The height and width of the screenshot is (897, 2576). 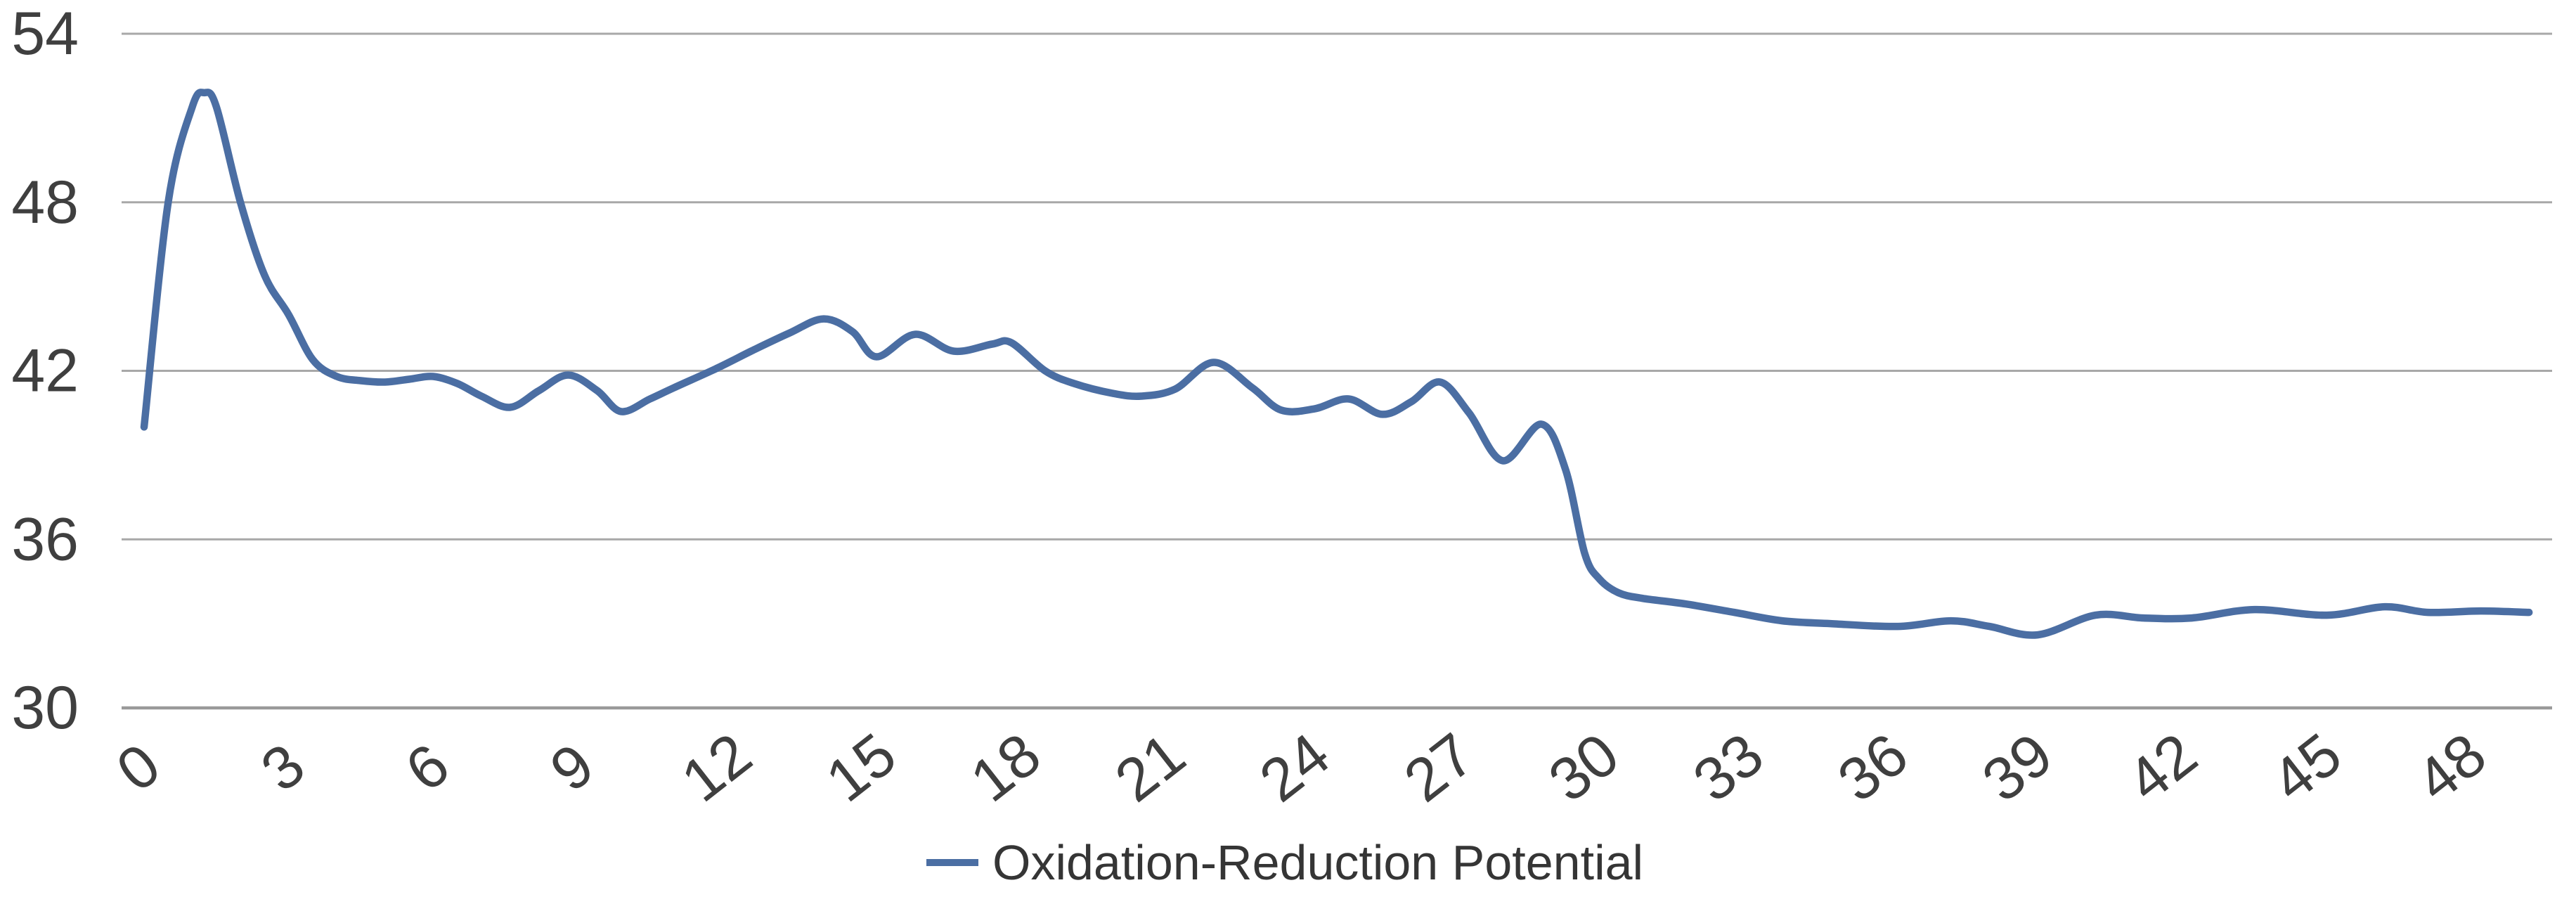 I want to click on legend: Oxidation-Reduction Potential, so click(x=1285, y=862).